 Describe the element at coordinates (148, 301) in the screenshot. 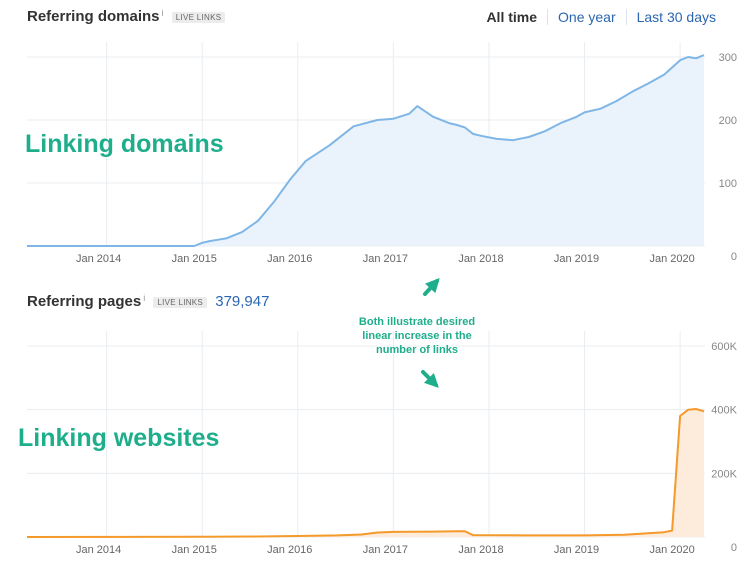

I see `referring-pages-header: Referring pages i LIVE LINKS 379,947` at that location.